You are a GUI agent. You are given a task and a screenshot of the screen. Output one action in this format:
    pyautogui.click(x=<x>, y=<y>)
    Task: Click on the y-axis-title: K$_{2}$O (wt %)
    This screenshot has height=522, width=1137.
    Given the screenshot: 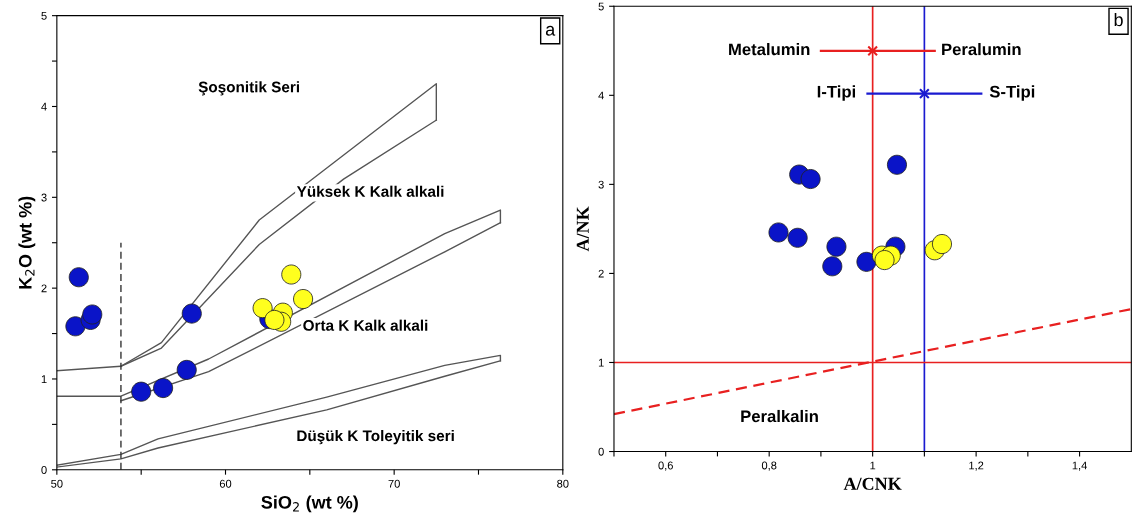 What is the action you would take?
    pyautogui.click(x=27, y=242)
    